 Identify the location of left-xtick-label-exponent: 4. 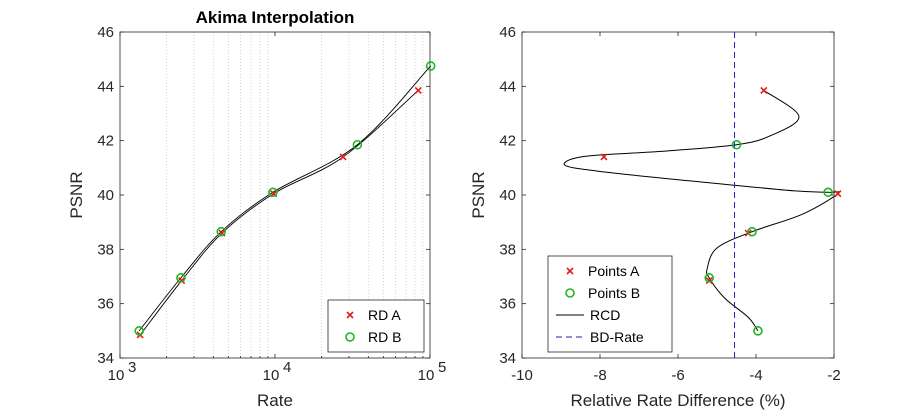
(287, 367).